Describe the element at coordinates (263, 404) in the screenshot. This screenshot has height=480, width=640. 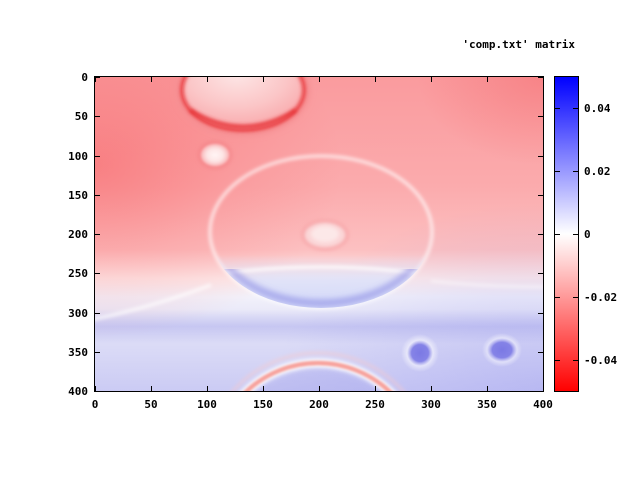
I see `x-tick-label: 150` at that location.